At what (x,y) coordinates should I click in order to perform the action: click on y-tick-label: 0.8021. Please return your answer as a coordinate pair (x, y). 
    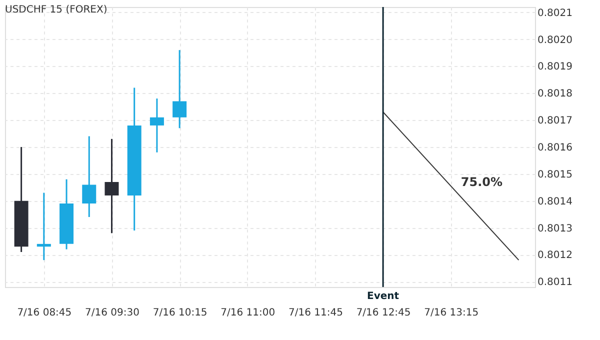
    Looking at the image, I should click on (555, 13).